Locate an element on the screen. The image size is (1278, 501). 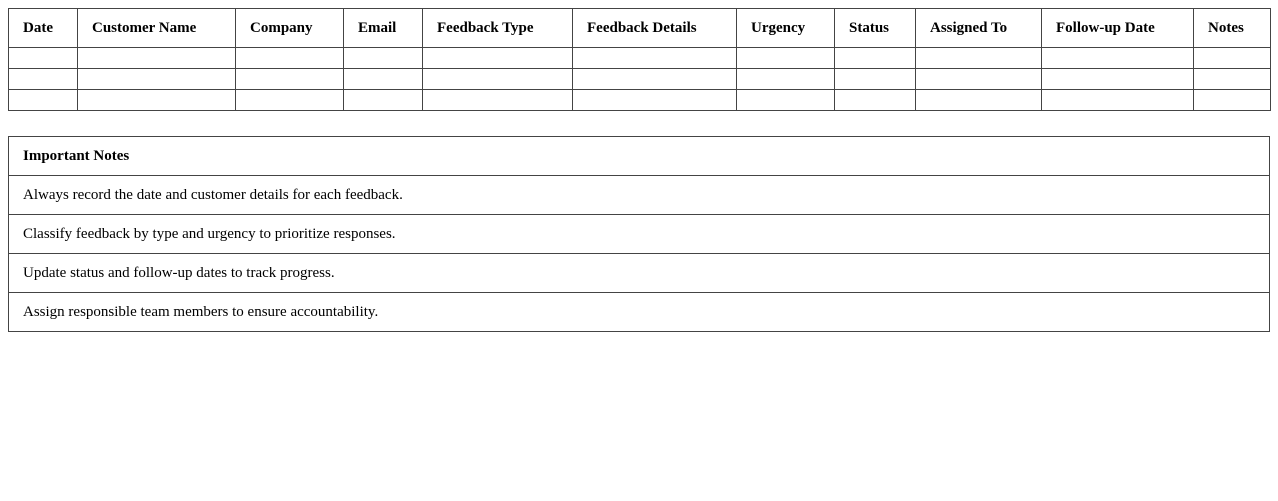
column-header: Email is located at coordinates (383, 28).